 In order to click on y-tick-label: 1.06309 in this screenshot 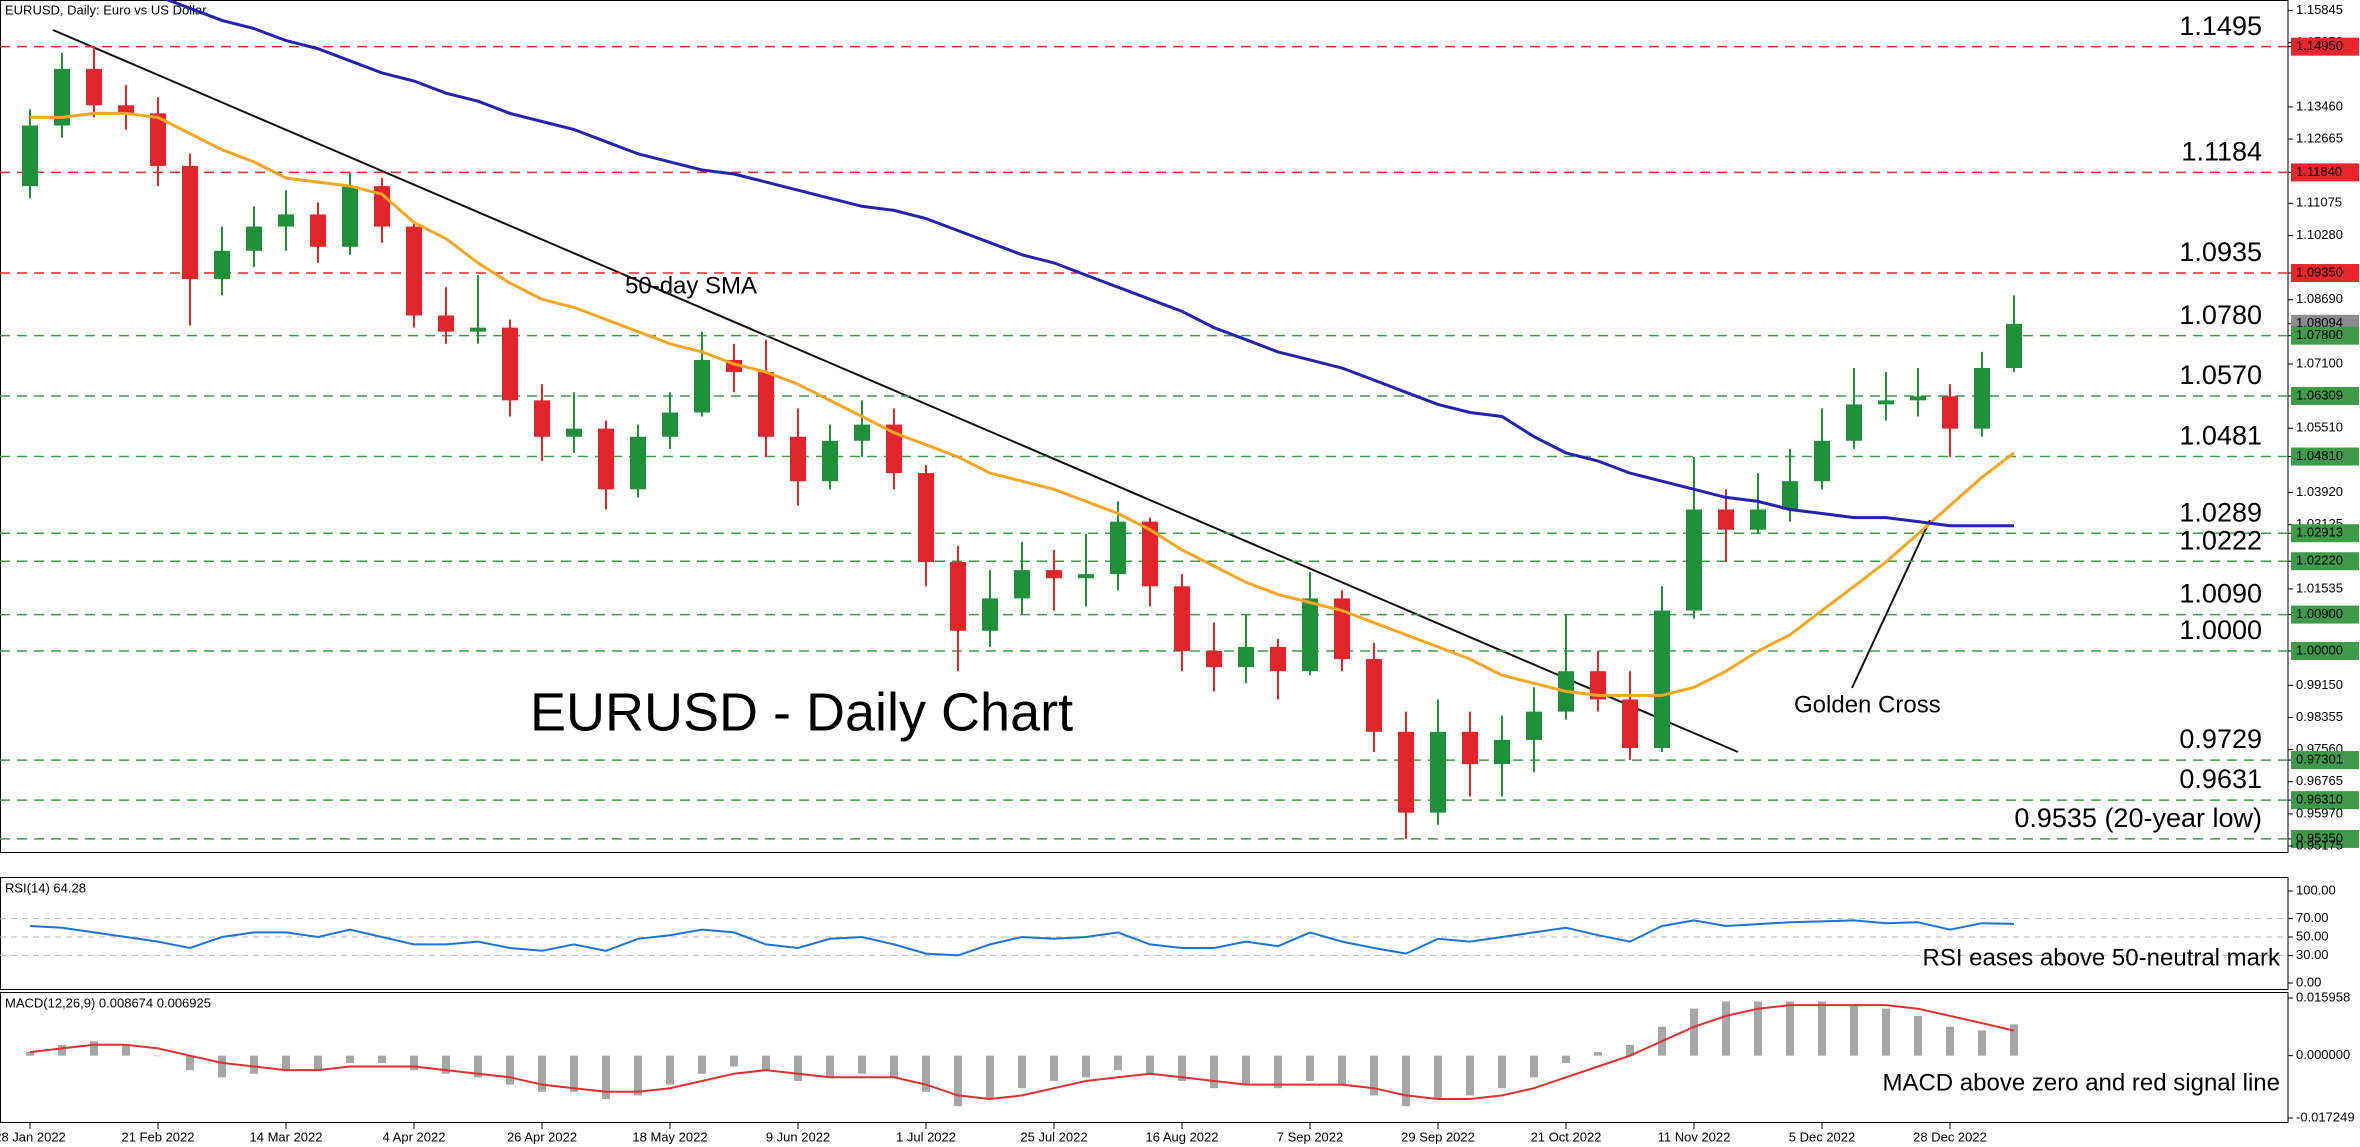, I will do `click(2319, 394)`.